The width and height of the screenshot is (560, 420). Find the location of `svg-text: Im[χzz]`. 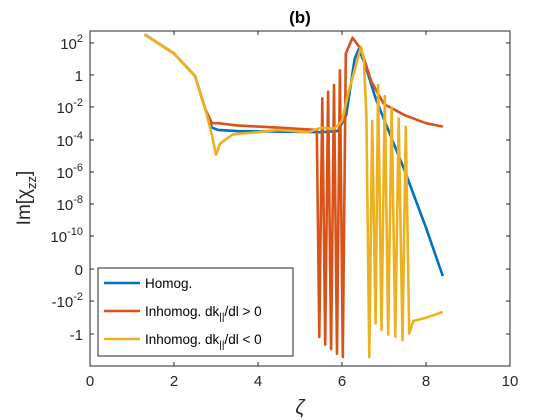

svg-text: Im[χzz] is located at coordinates (26, 198).